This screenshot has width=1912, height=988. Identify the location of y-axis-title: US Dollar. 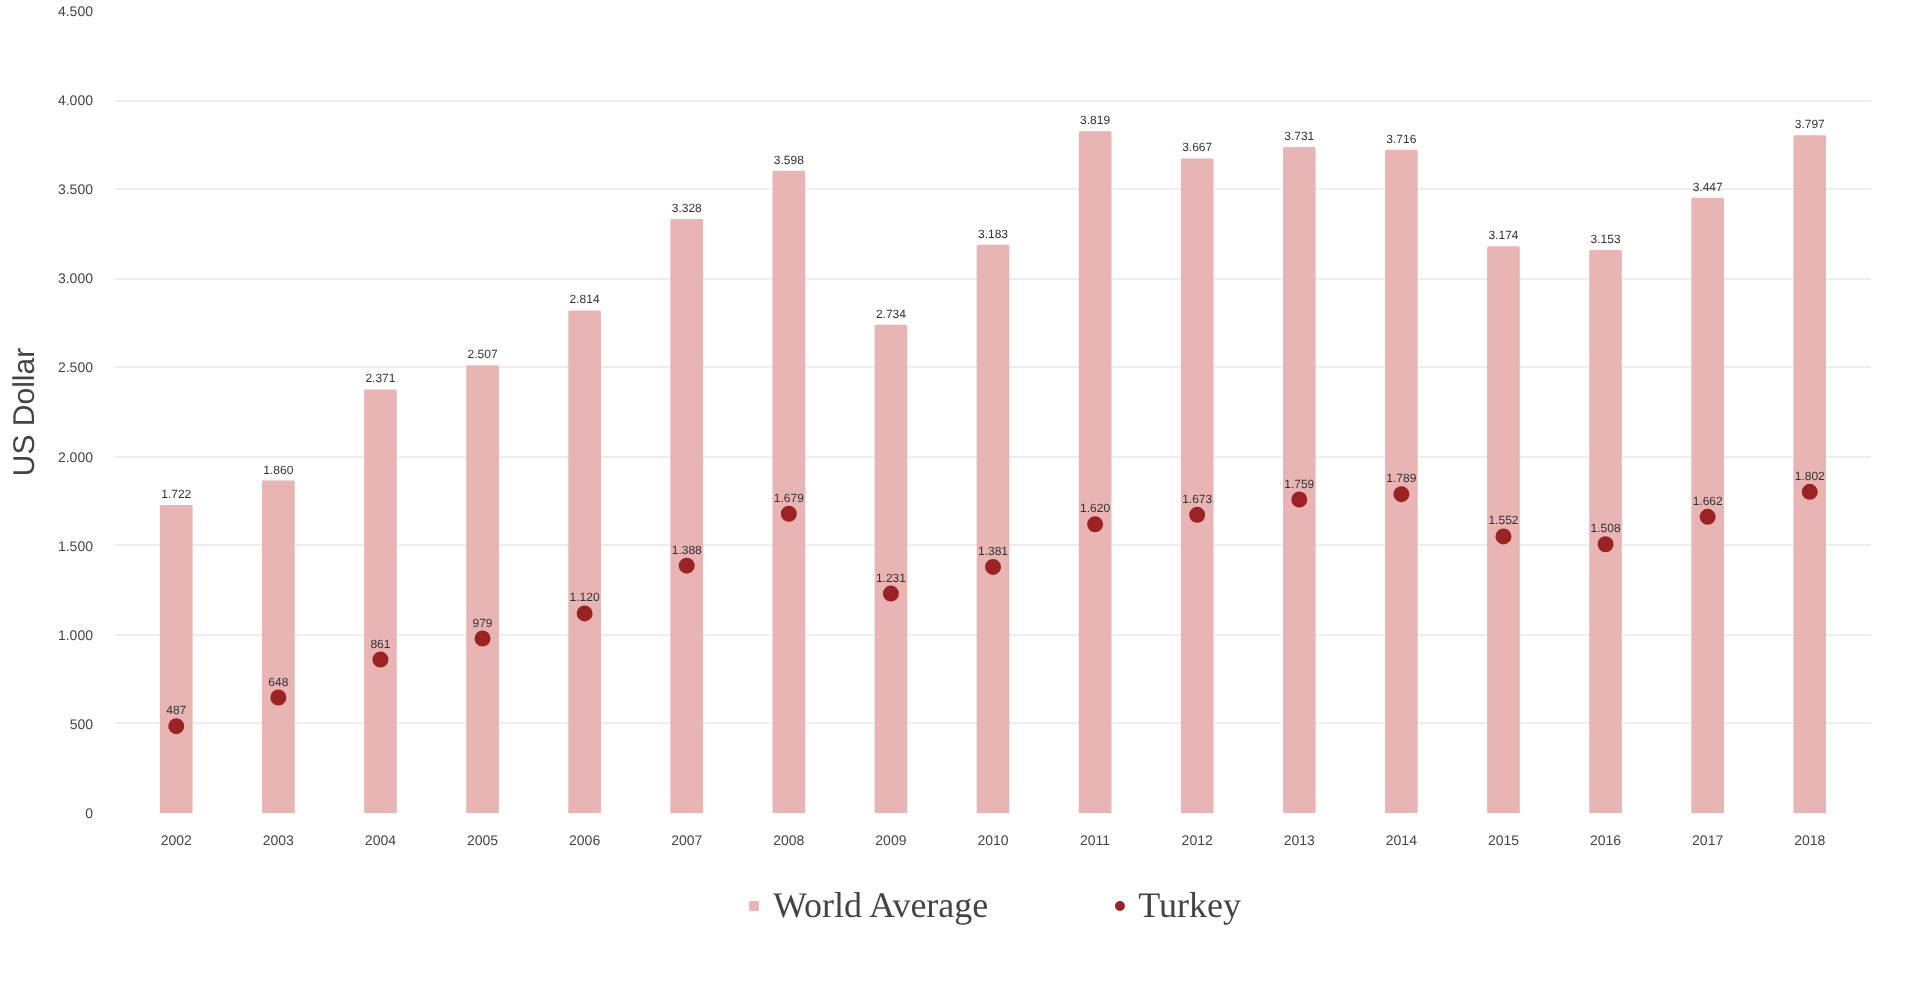
(24, 412).